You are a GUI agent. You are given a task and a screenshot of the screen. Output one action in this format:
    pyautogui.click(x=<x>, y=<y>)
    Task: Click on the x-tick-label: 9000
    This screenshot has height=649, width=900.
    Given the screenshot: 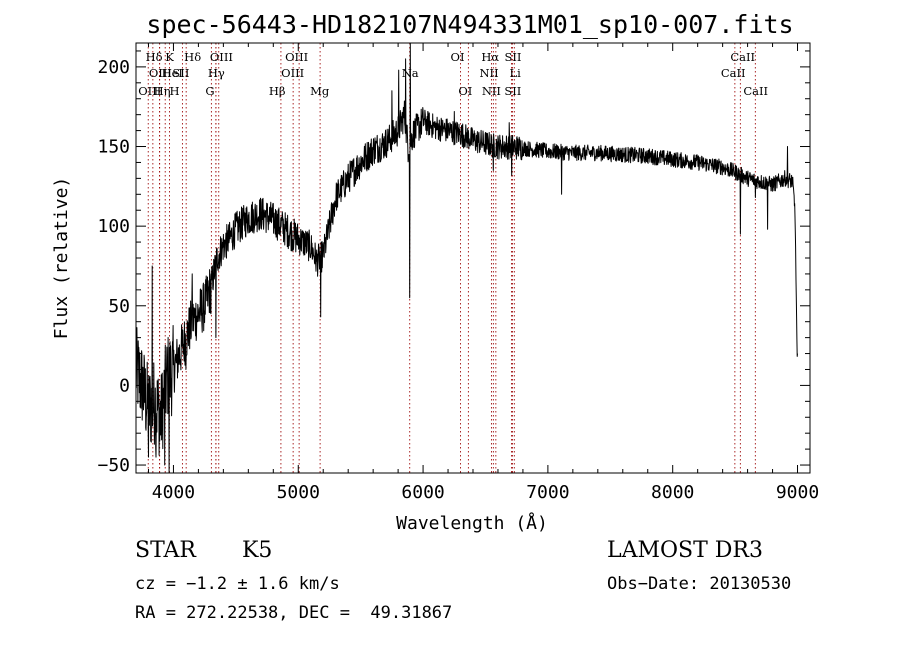 What is the action you would take?
    pyautogui.click(x=797, y=492)
    